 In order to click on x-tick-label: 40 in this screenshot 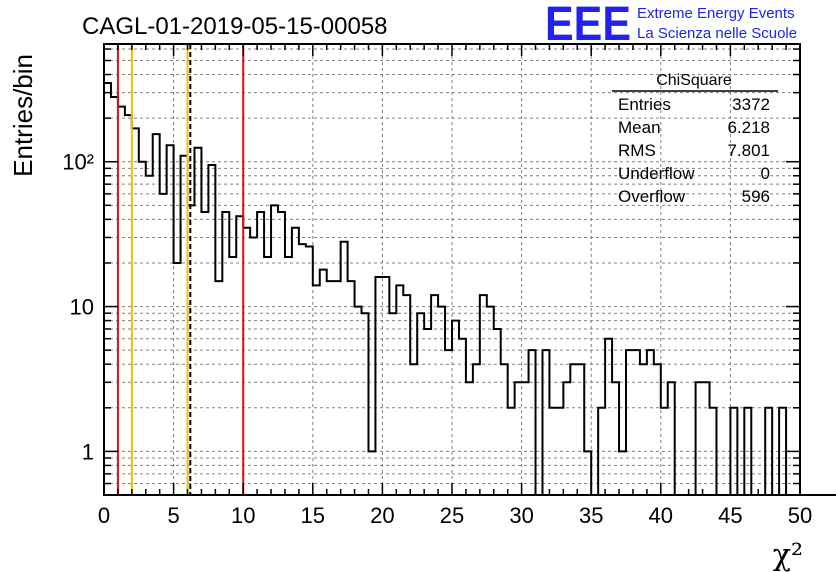, I will do `click(661, 515)`.